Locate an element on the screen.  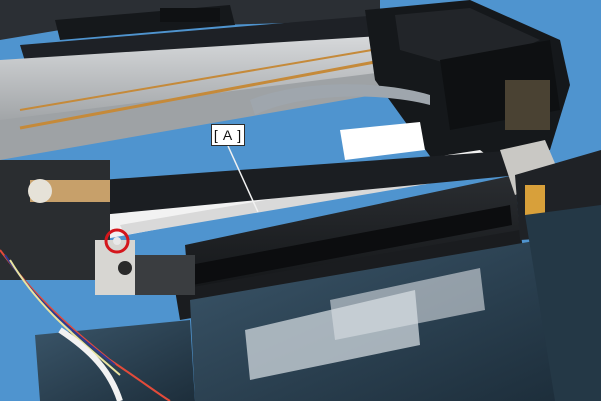
marker-ring is located at coordinates (117, 241).